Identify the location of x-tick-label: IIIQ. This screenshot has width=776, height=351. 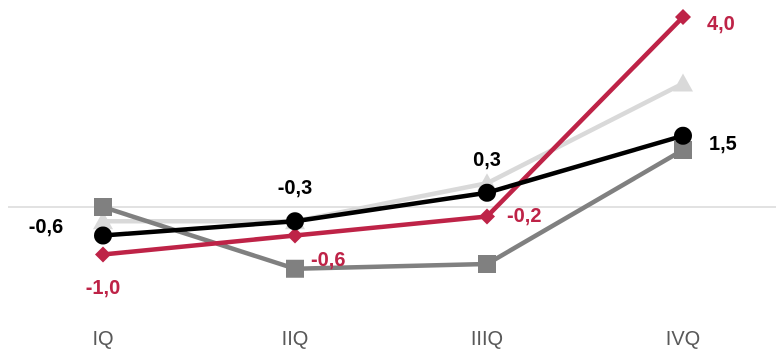
(487, 339).